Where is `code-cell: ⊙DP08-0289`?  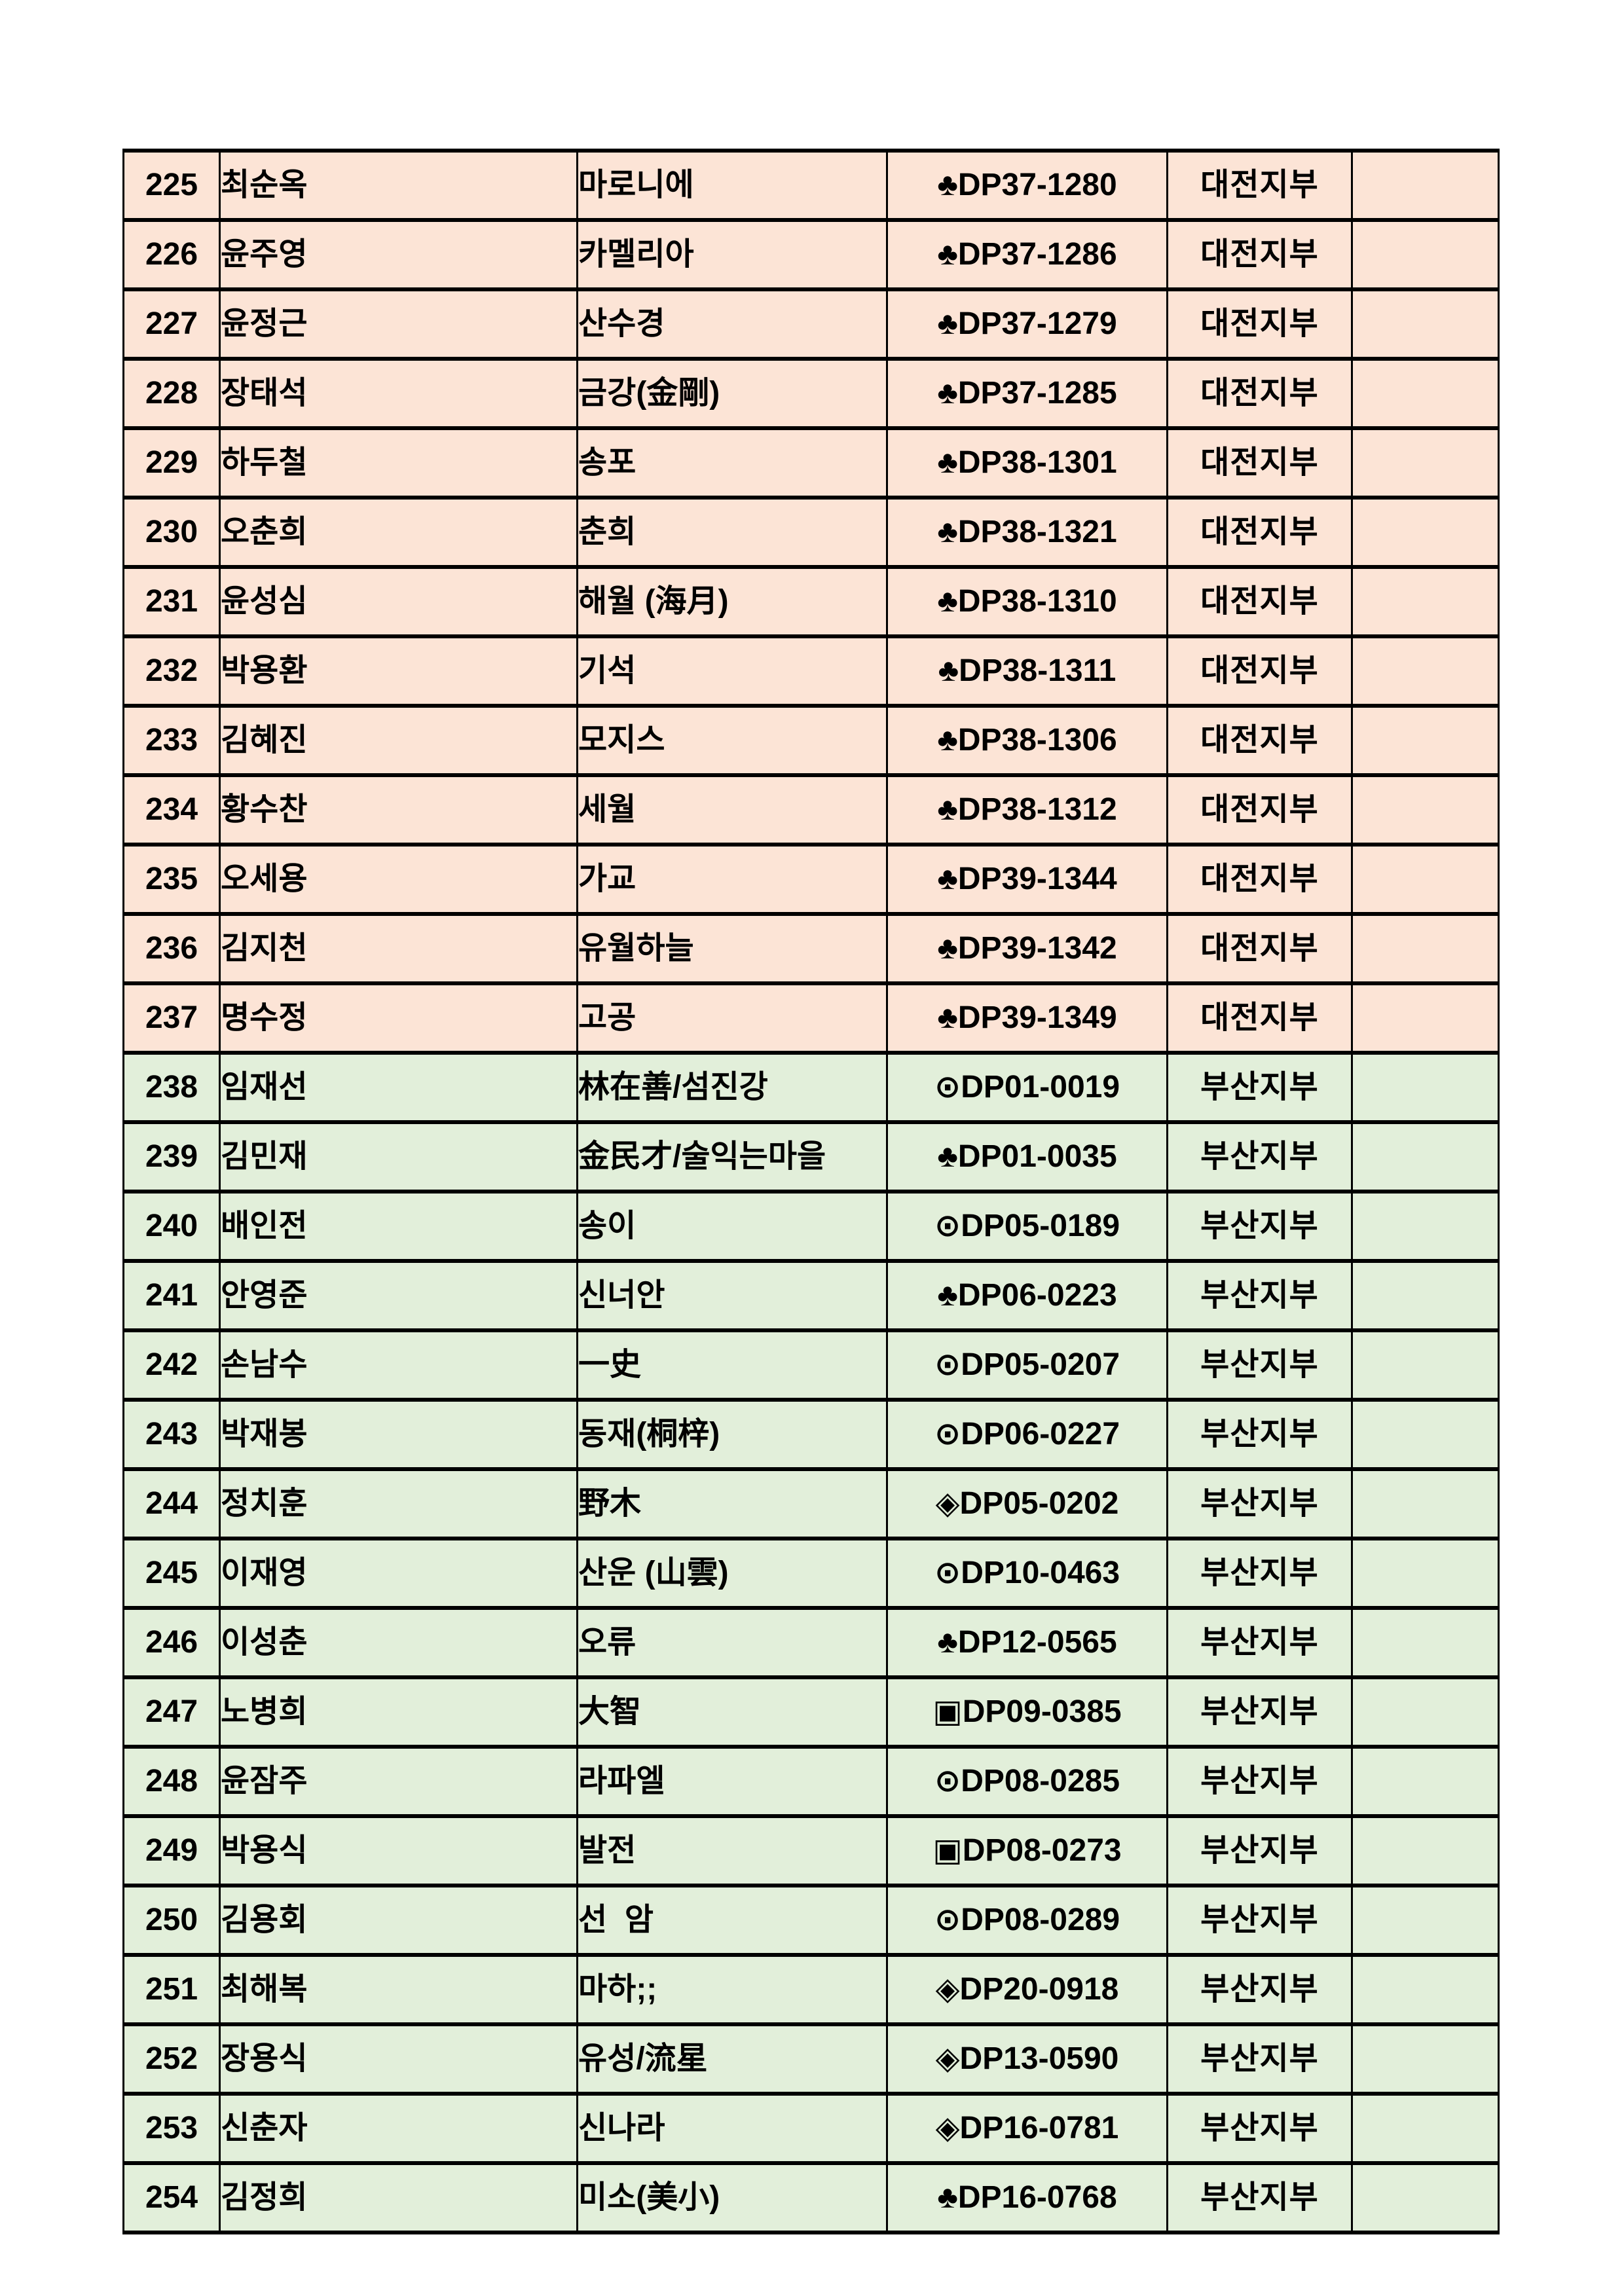
code-cell: ⊙DP08-0289 is located at coordinates (1027, 1920).